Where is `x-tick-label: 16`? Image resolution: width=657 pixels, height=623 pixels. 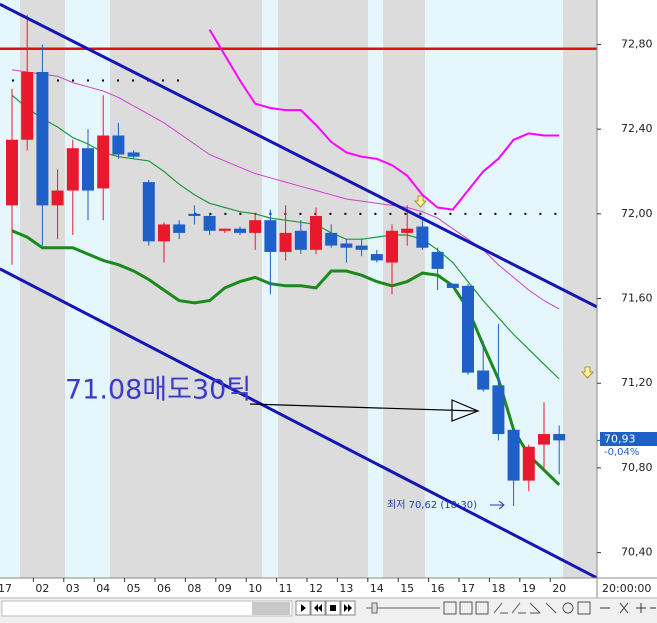
x-tick-label: 16 is located at coordinates (438, 588).